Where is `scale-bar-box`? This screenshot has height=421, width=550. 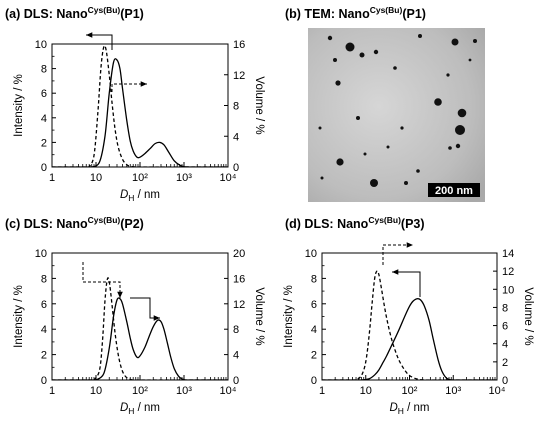 scale-bar-box is located at coordinates (454, 190).